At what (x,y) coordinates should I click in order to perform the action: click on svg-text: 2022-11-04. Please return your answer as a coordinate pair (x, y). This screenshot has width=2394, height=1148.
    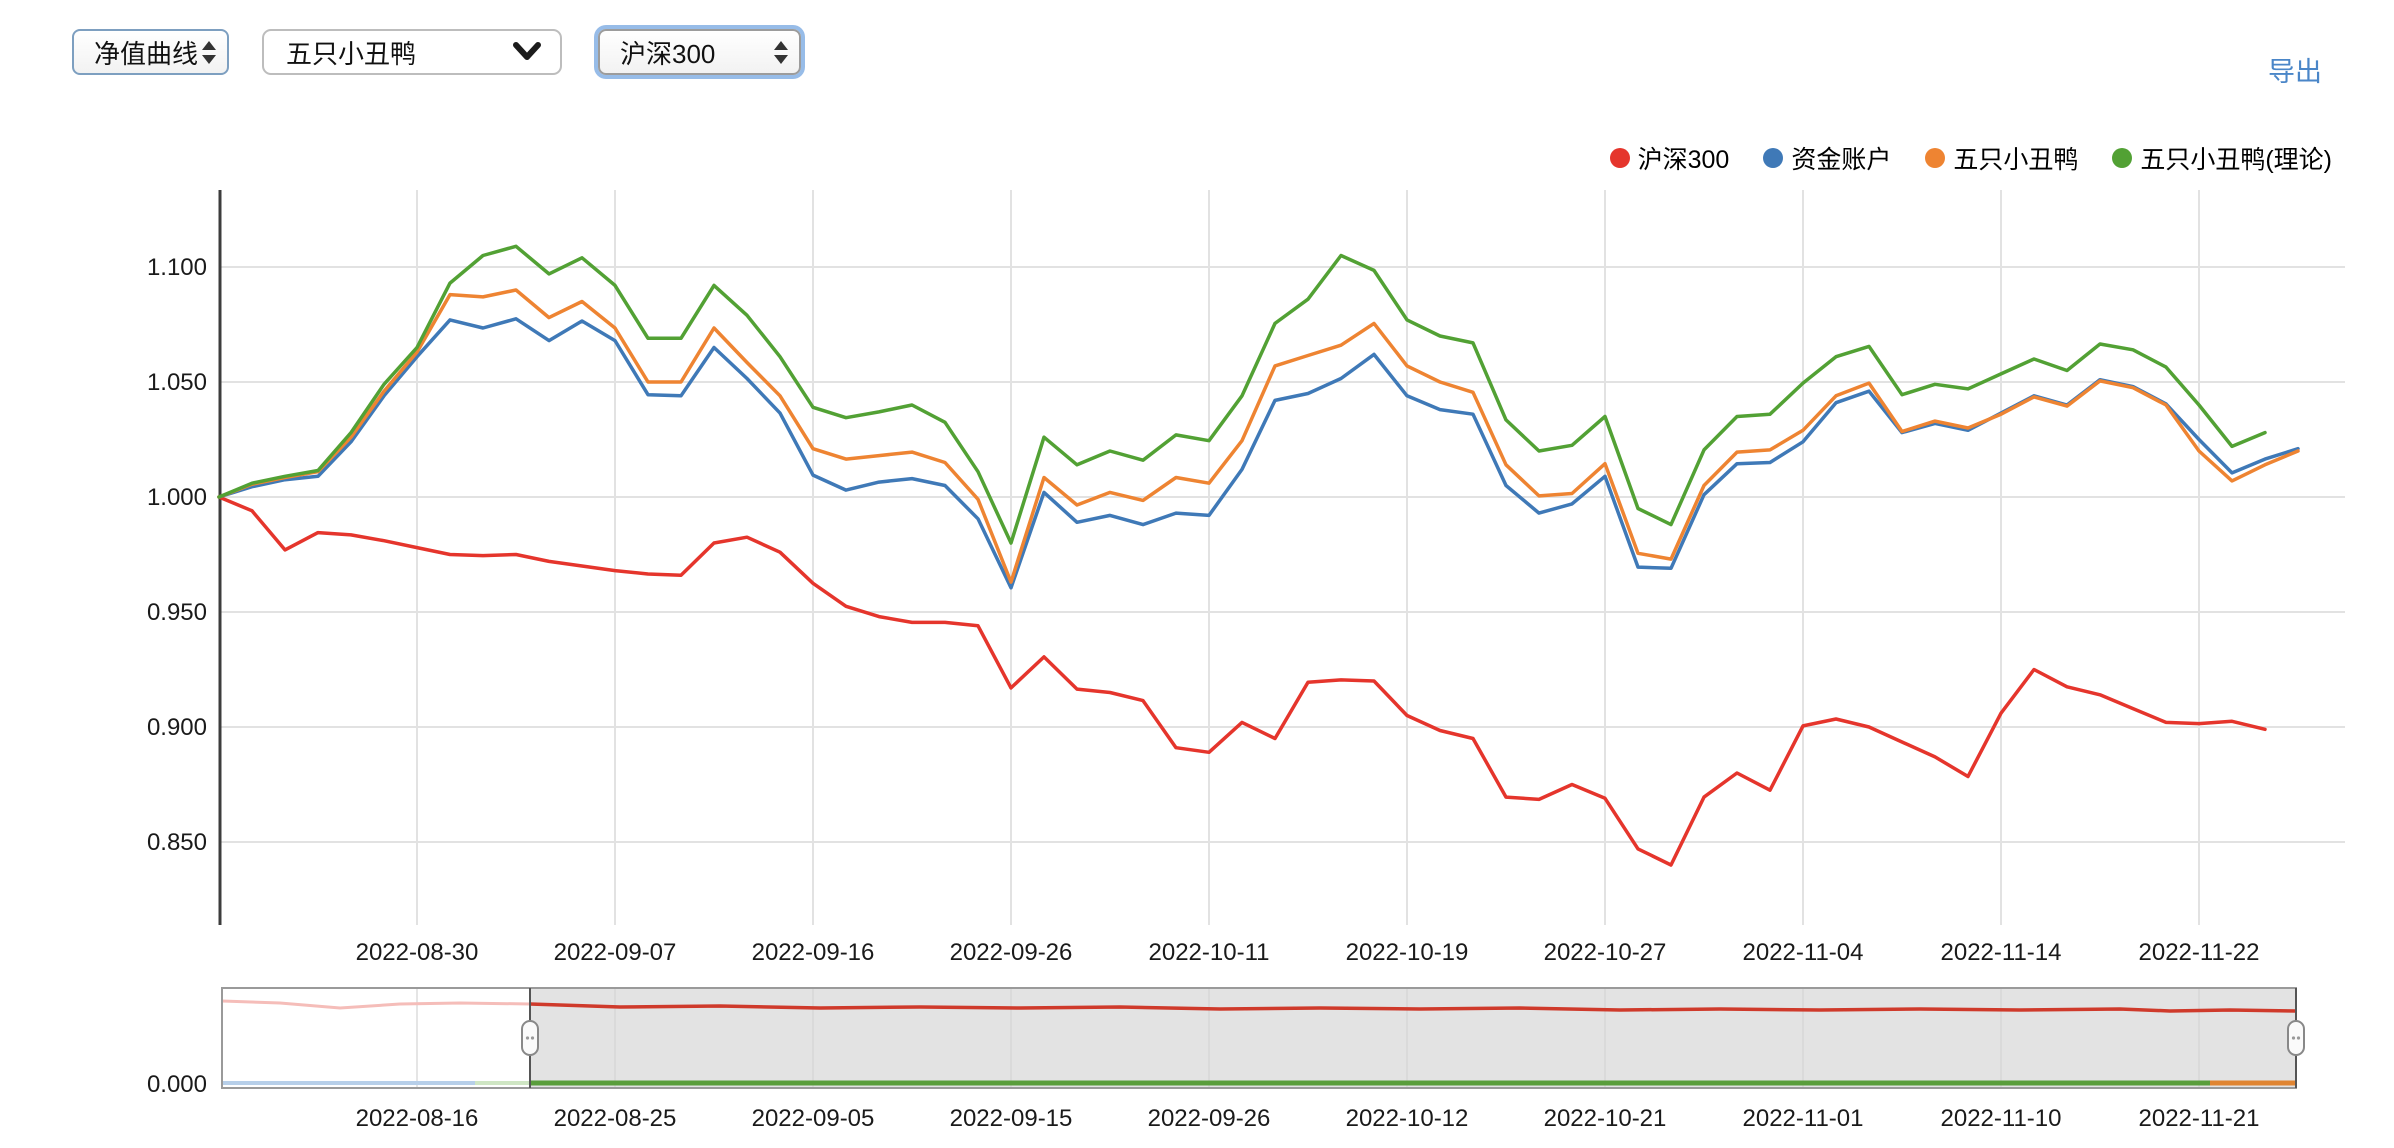
    Looking at the image, I should click on (1803, 952).